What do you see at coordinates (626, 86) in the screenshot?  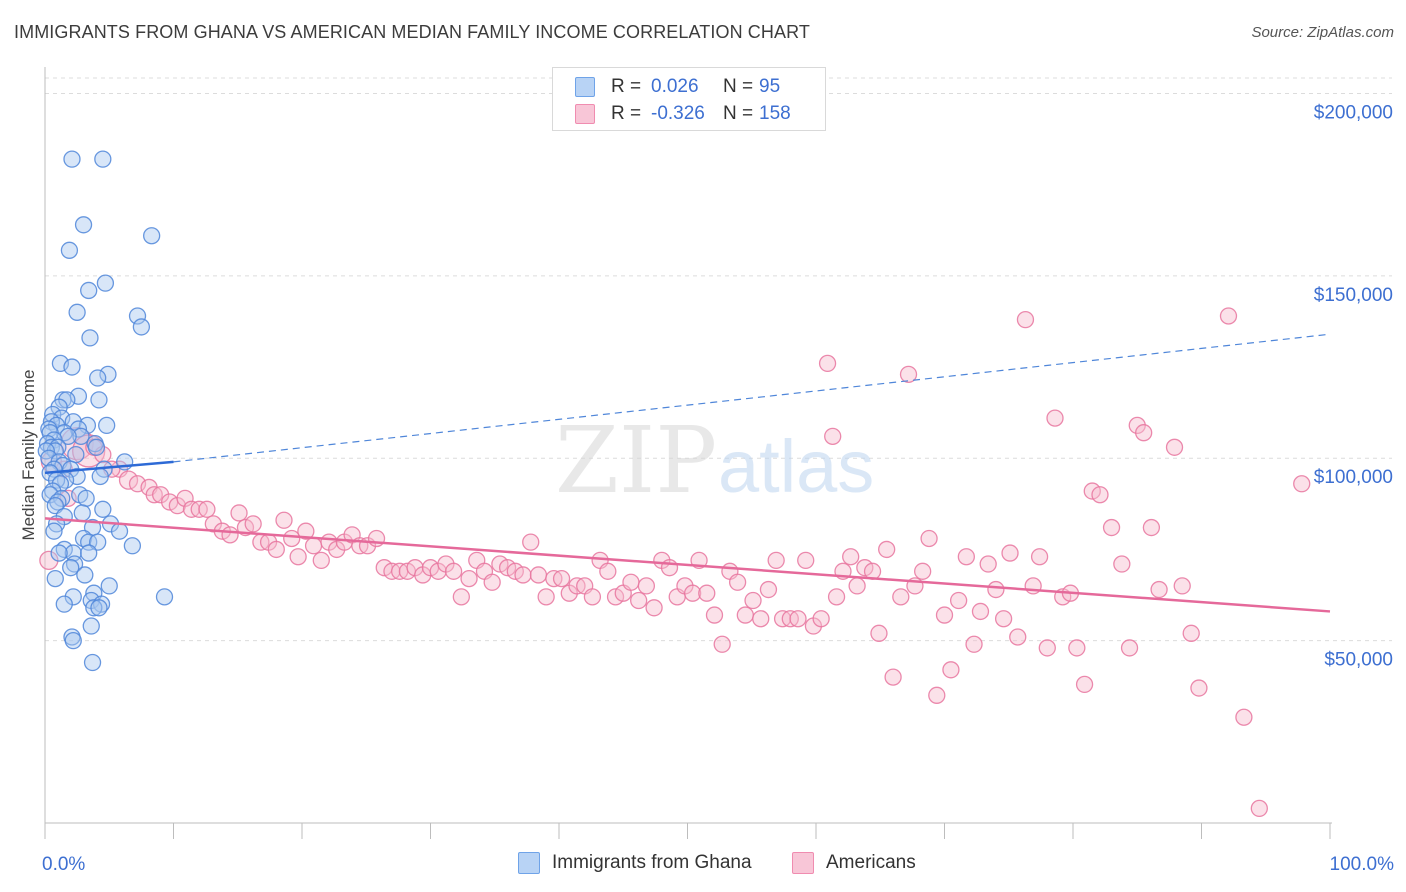 I see `legend-r-label: R =` at bounding box center [626, 86].